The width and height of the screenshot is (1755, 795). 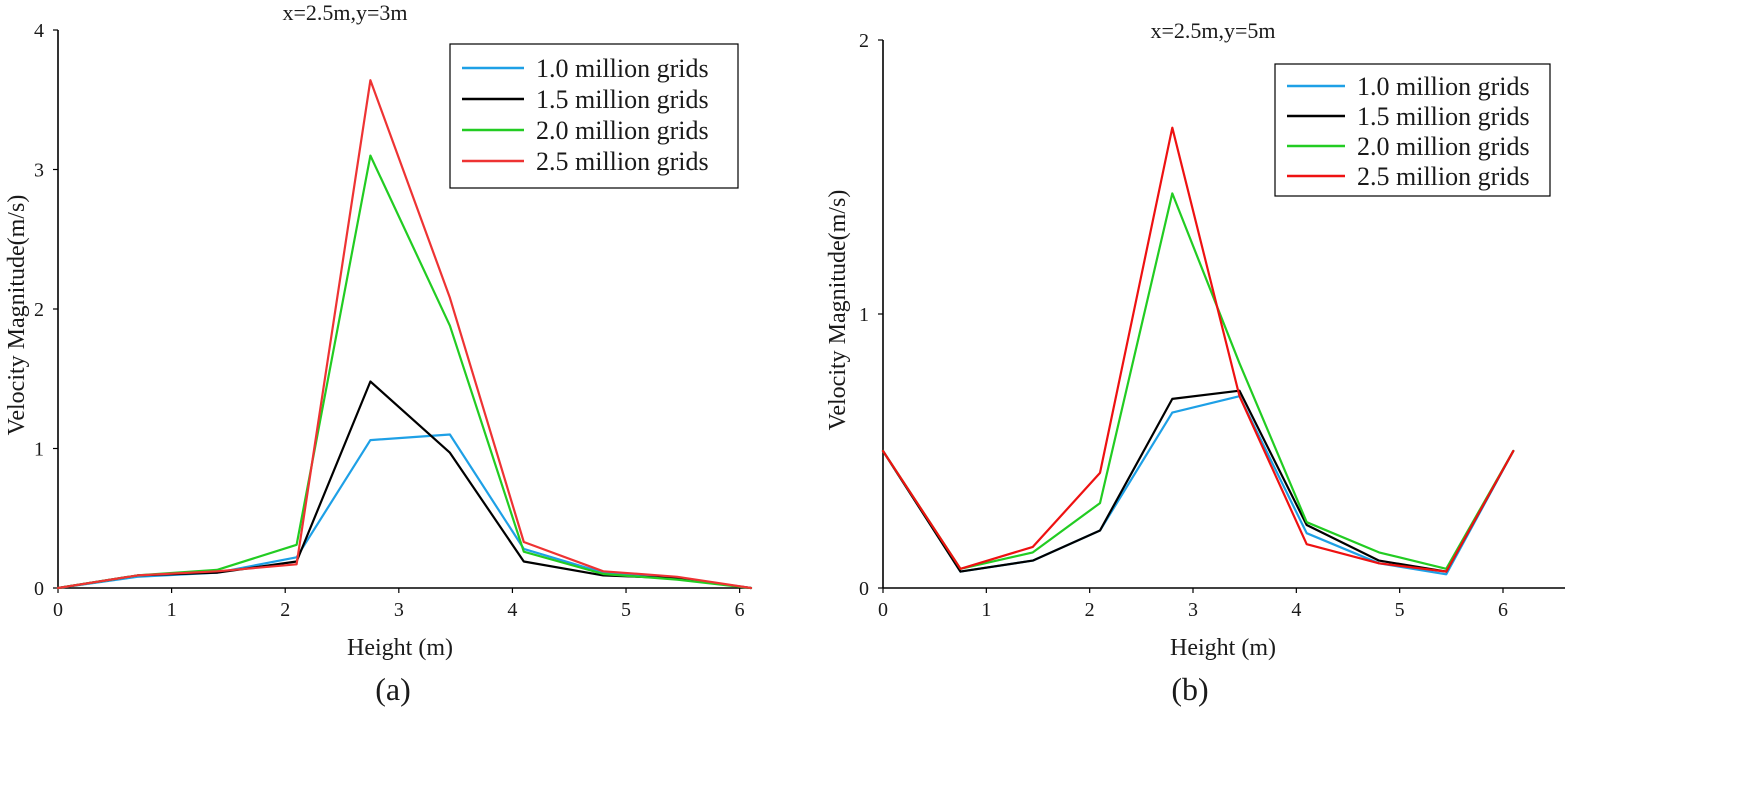 What do you see at coordinates (17, 315) in the screenshot?
I see `chart-a-ylabel: Velocity Magnitude(m/s)` at bounding box center [17, 315].